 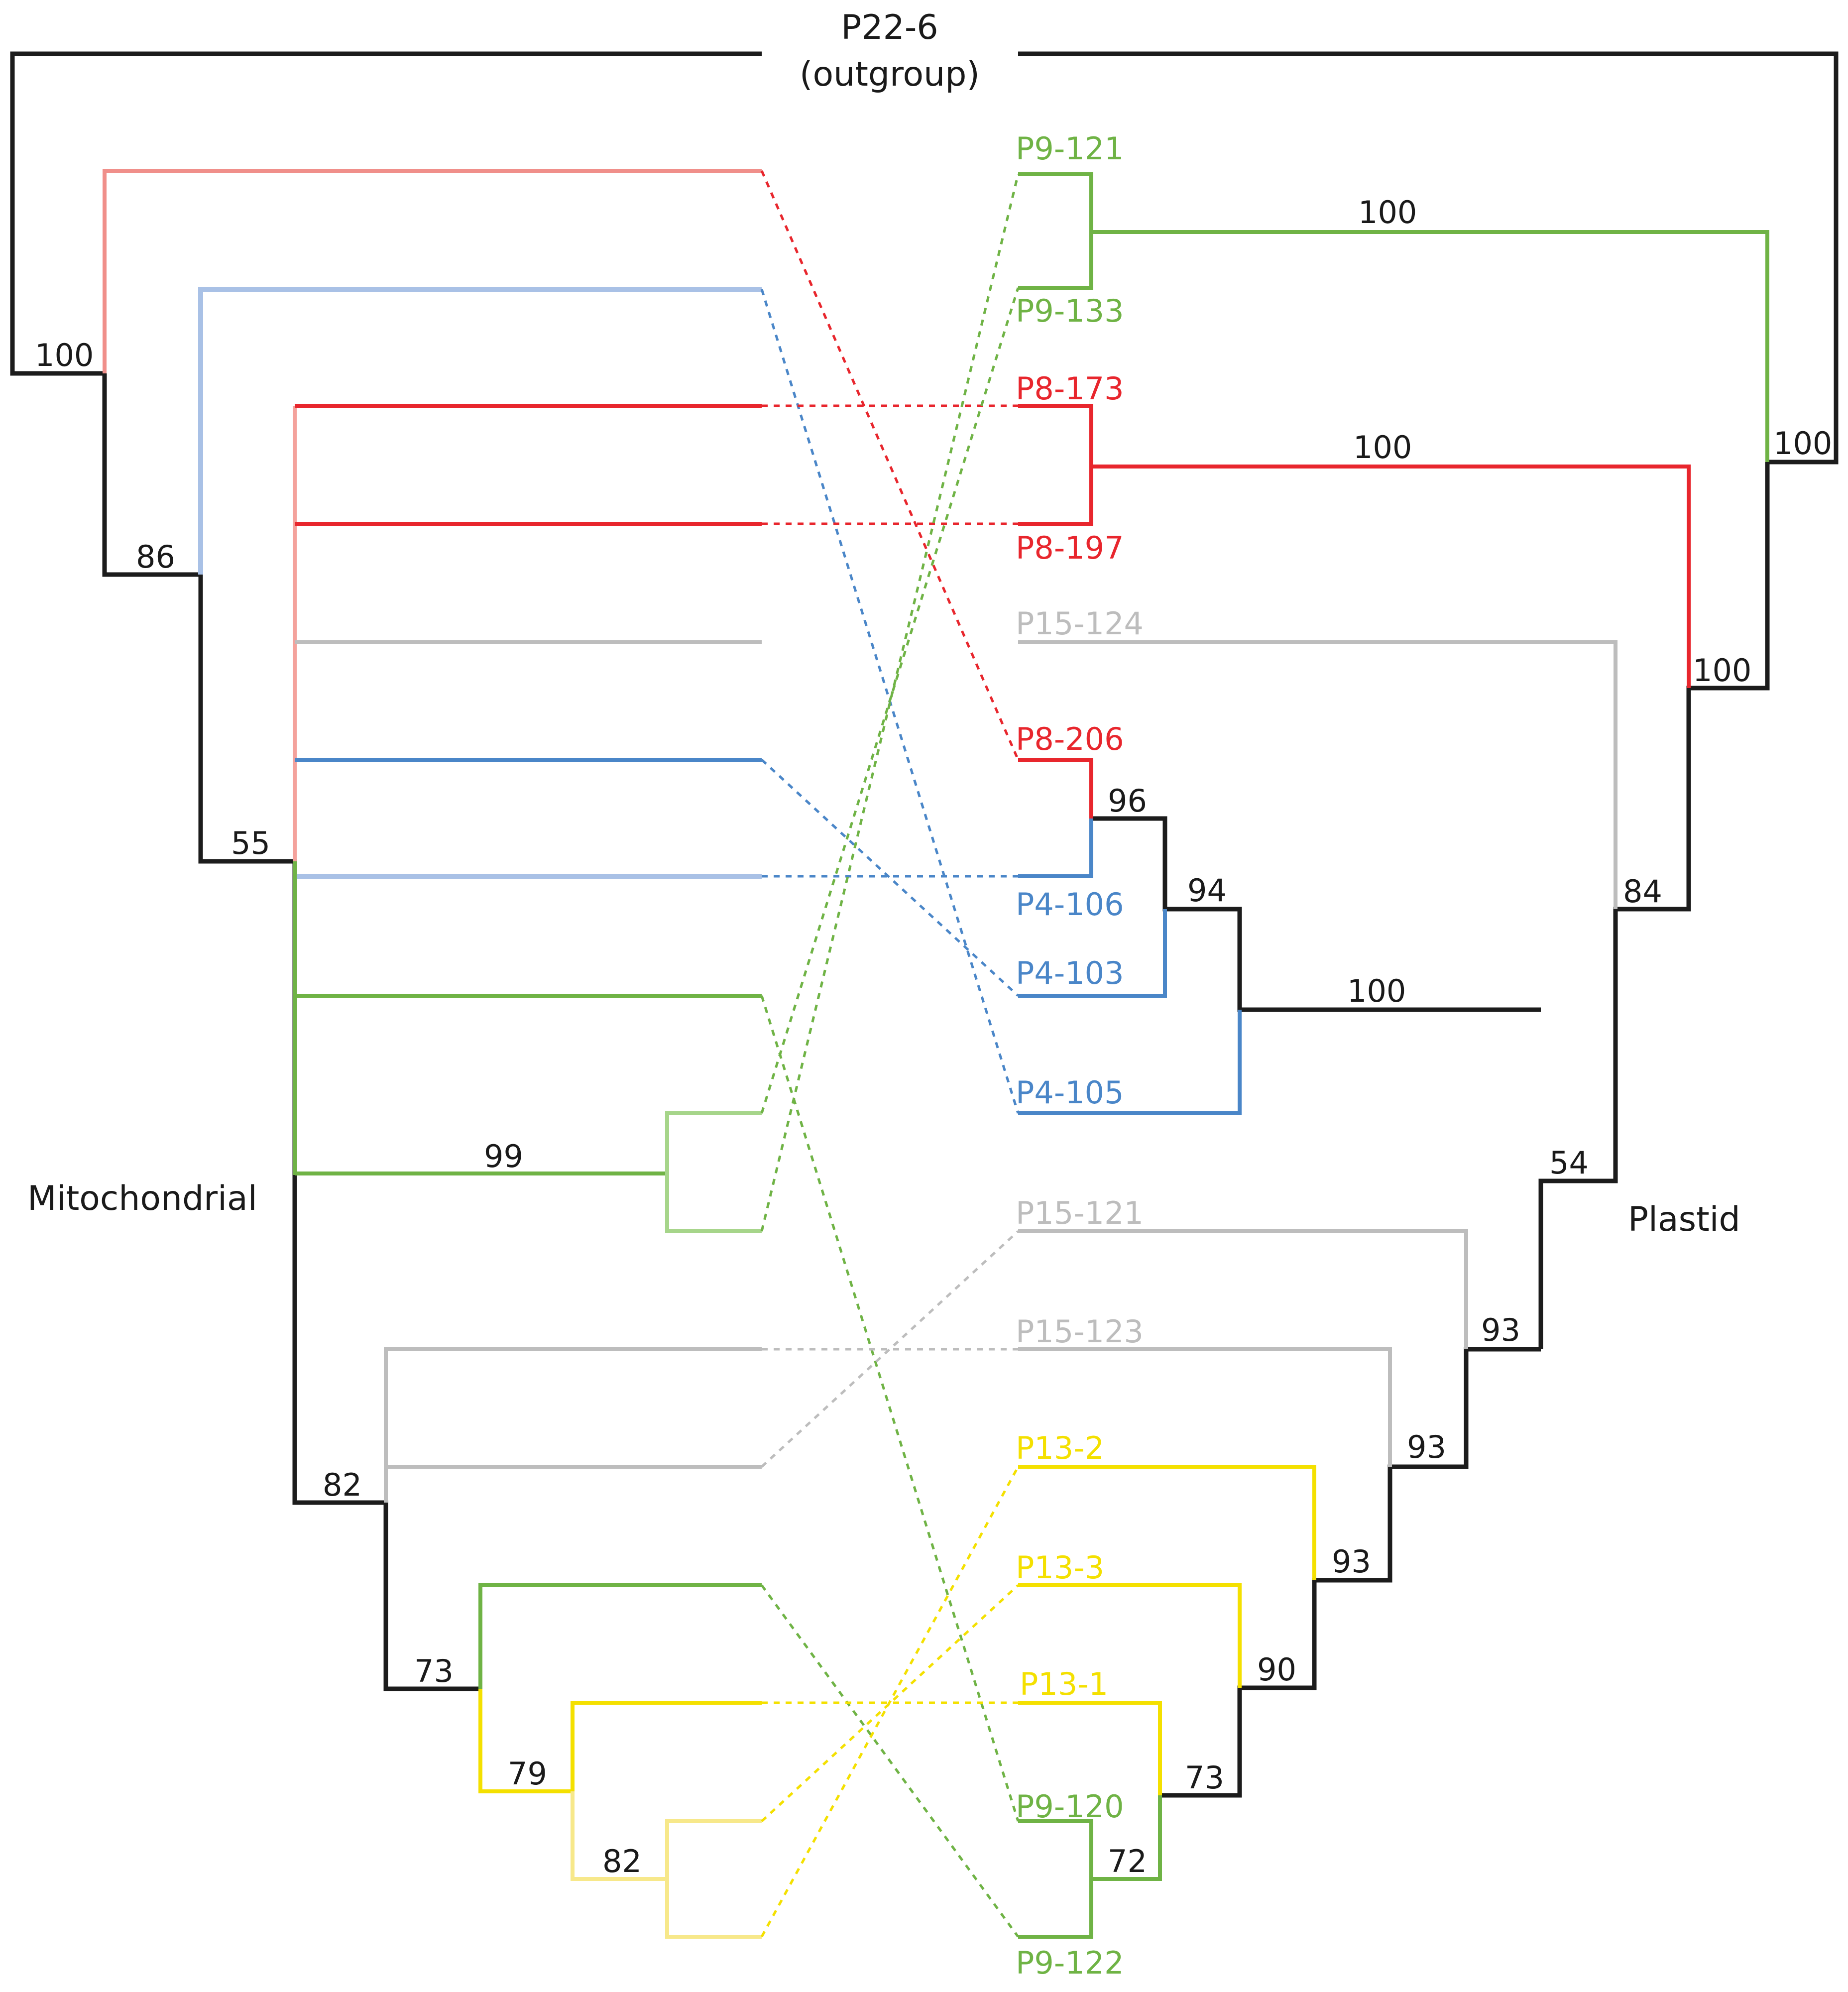 I want to click on taxon-label: P9-121, so click(x=1070, y=148).